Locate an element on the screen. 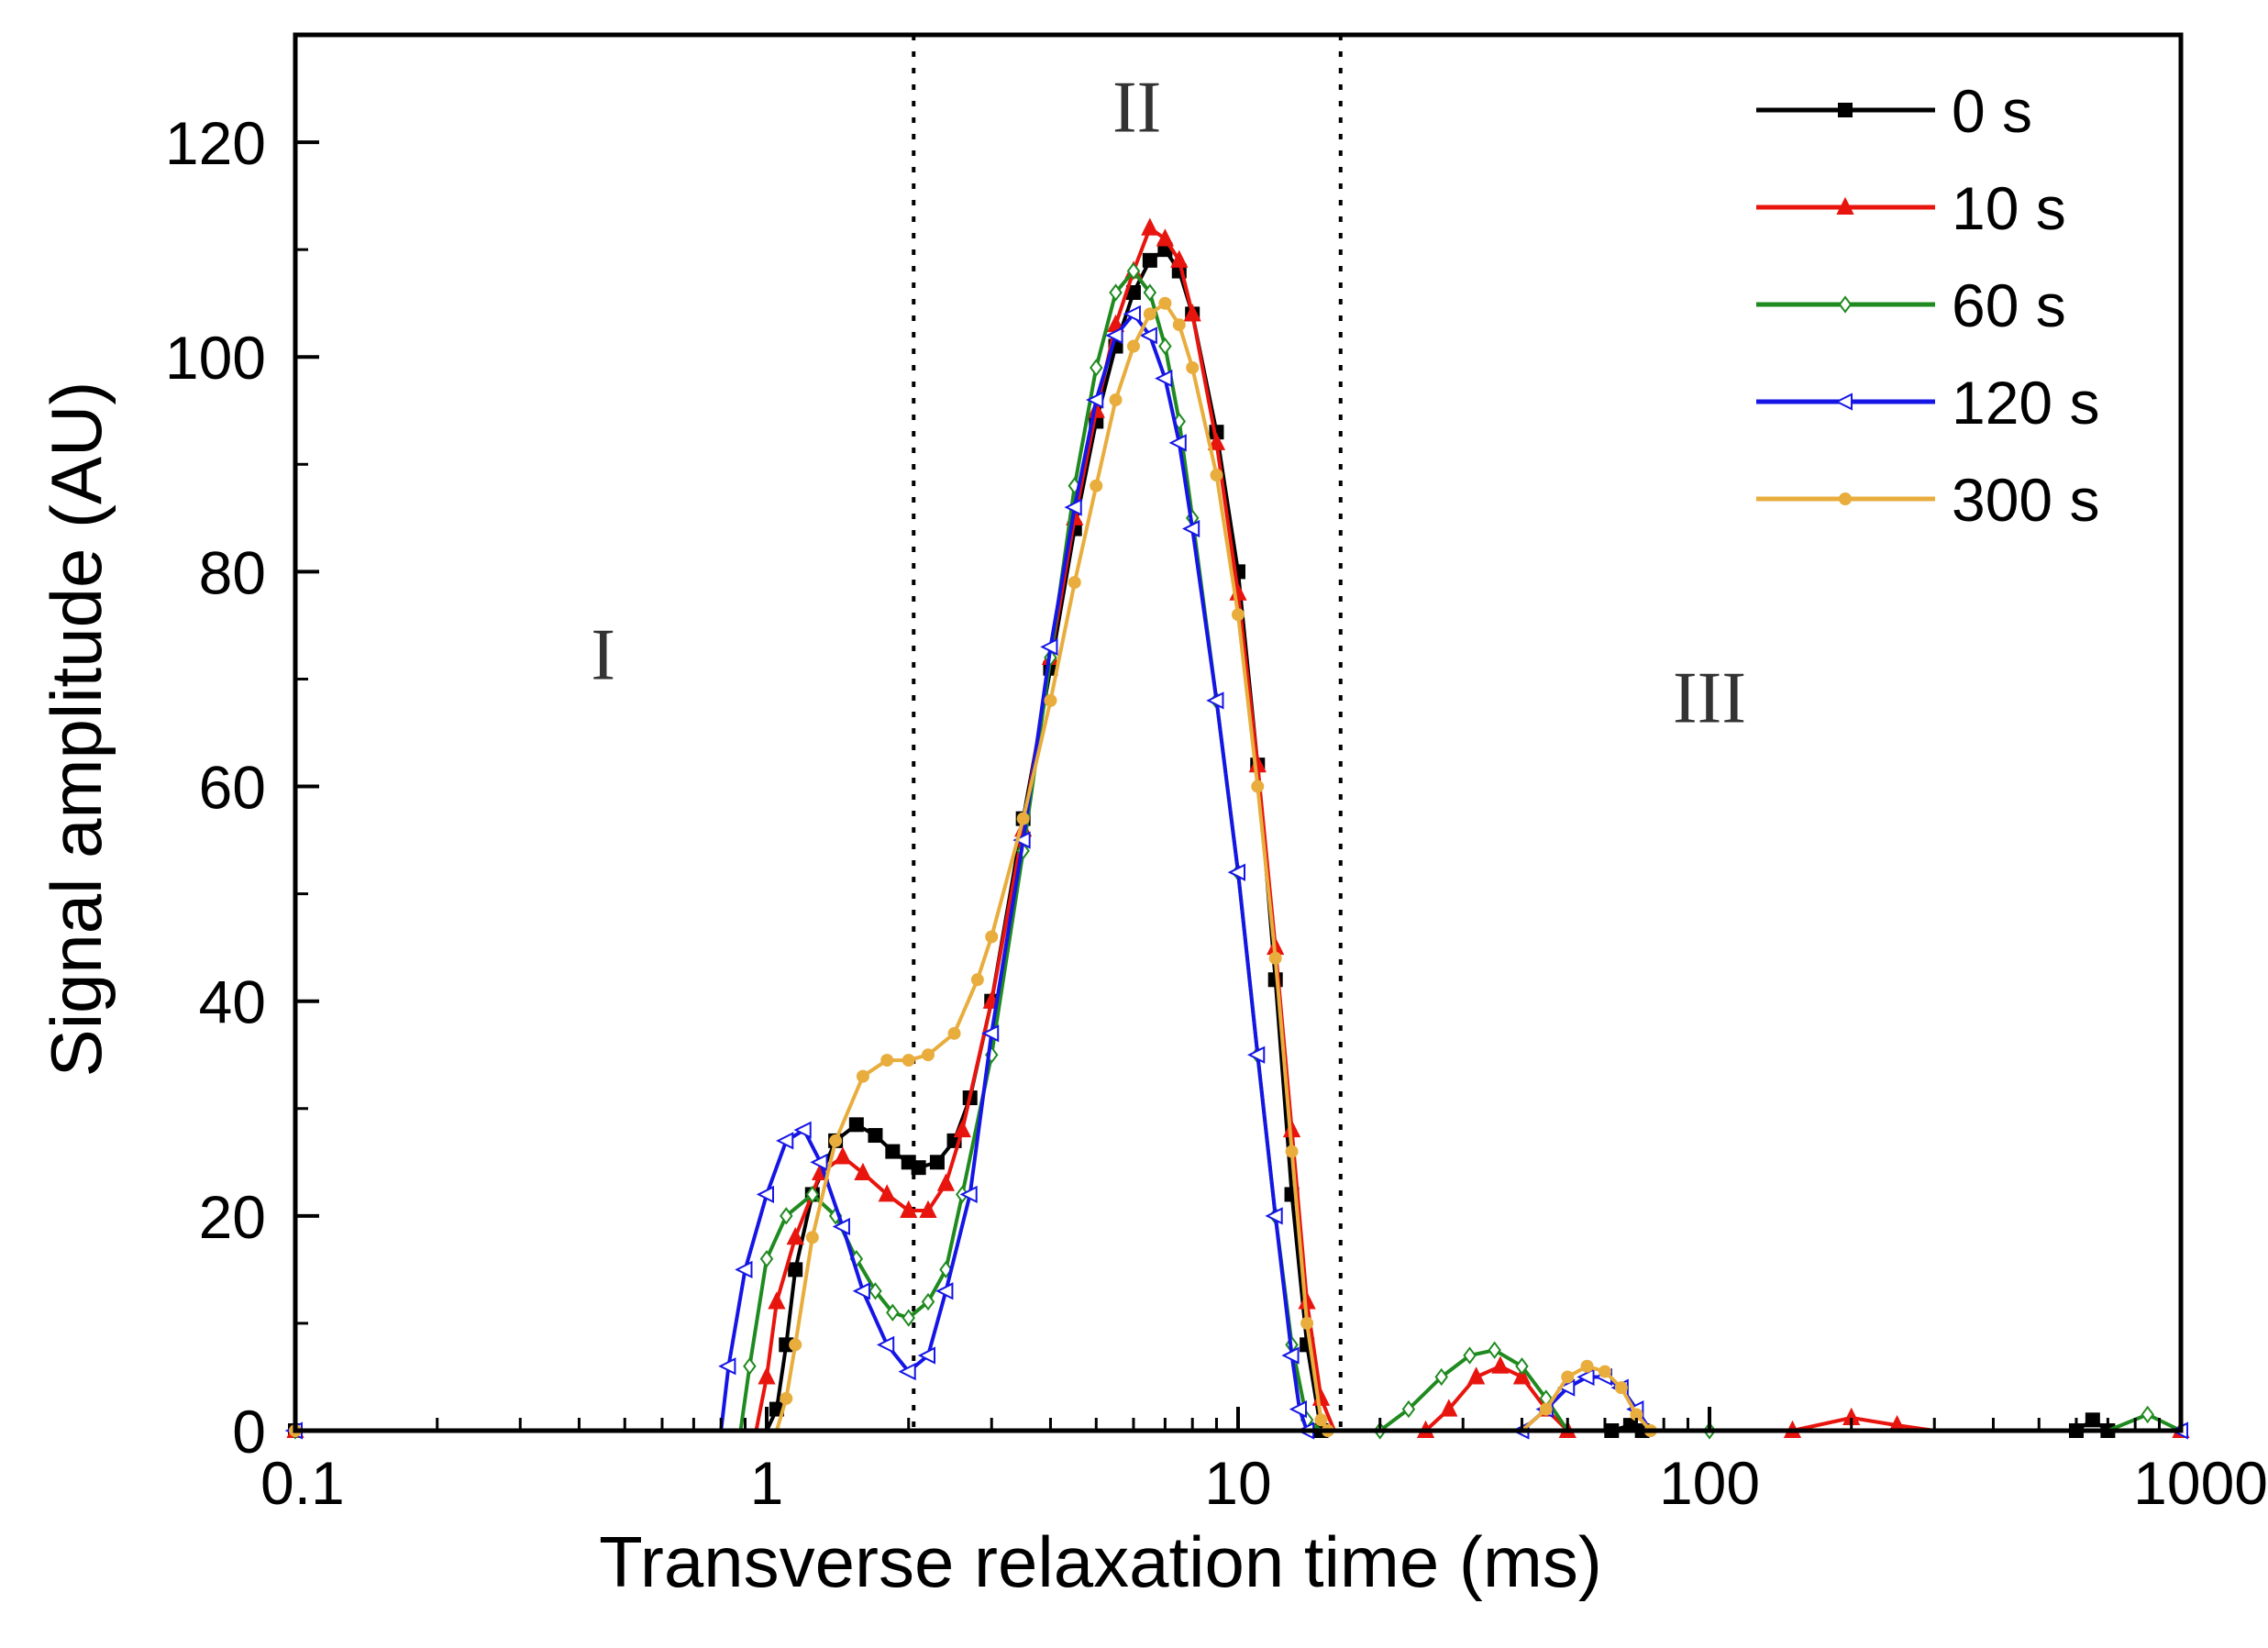  legend-item-2: 60 s is located at coordinates (1911, 305).